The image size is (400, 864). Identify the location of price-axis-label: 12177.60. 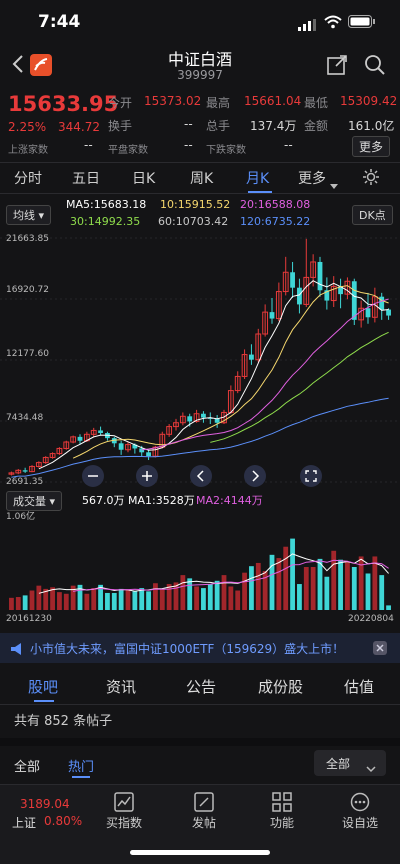
(27, 354).